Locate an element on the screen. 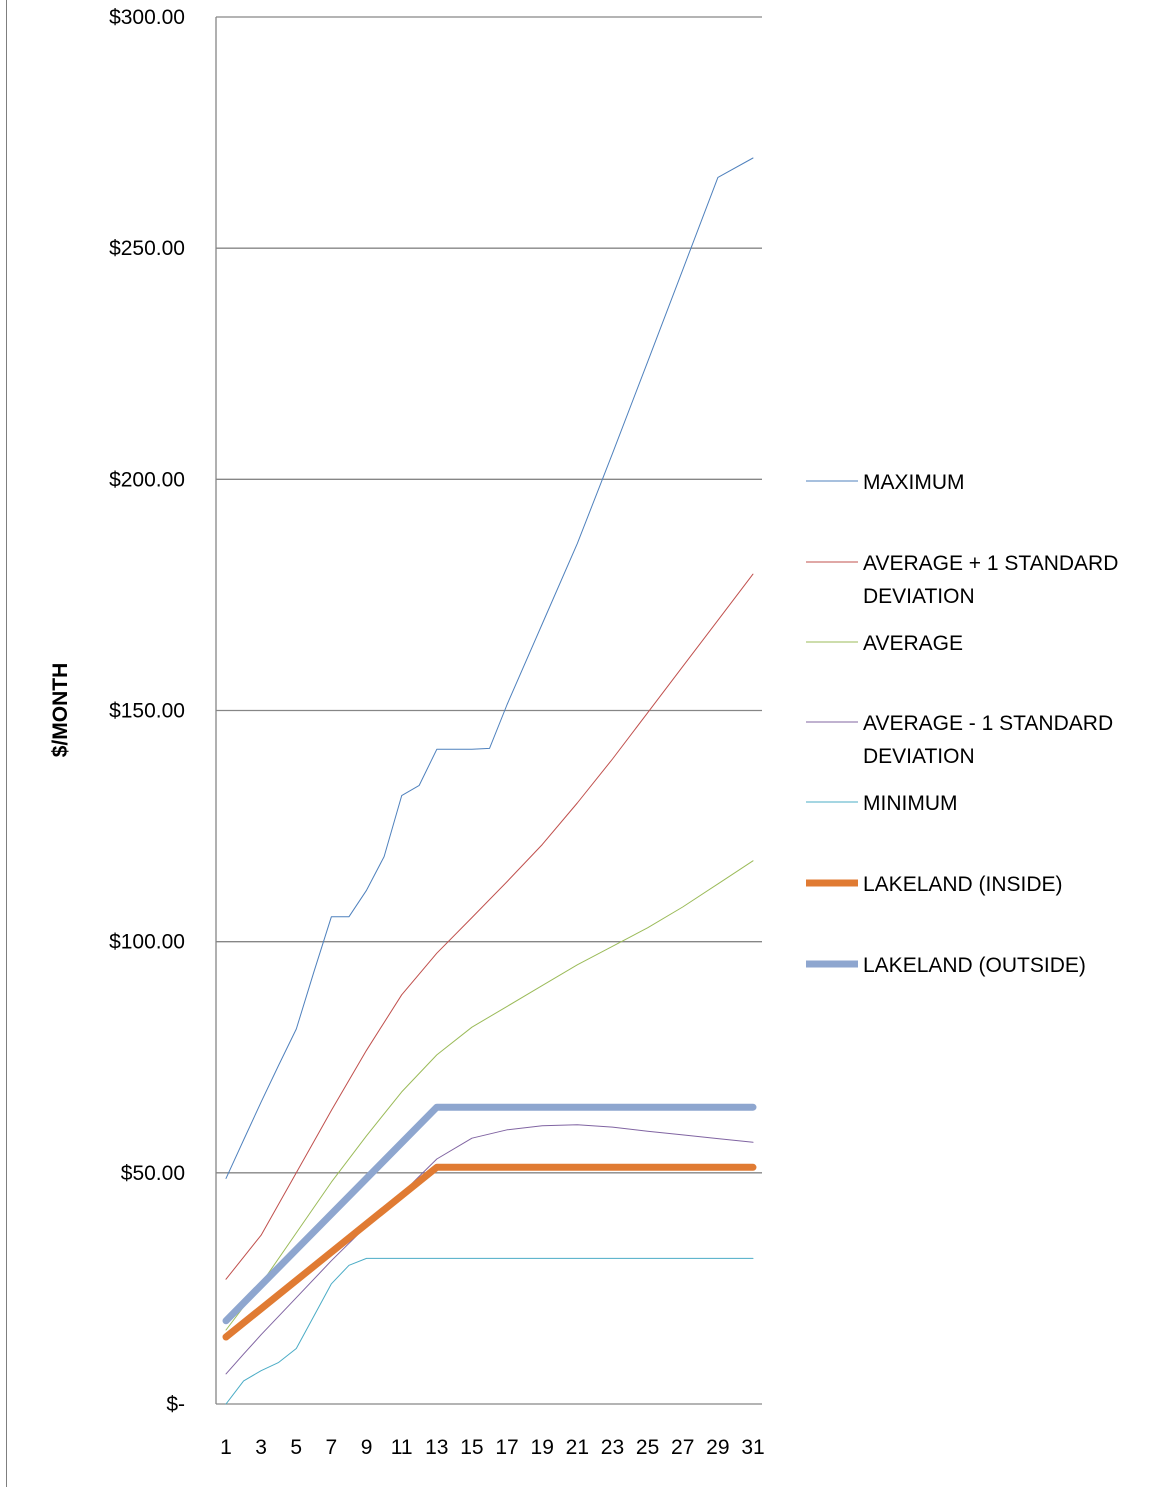 Image resolution: width=1154 pixels, height=1492 pixels. y-tick-label: $300.00 is located at coordinates (147, 17).